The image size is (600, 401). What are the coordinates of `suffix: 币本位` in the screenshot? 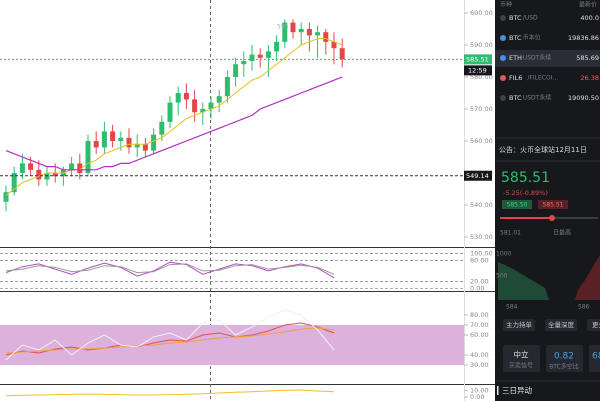 It's located at (532, 38).